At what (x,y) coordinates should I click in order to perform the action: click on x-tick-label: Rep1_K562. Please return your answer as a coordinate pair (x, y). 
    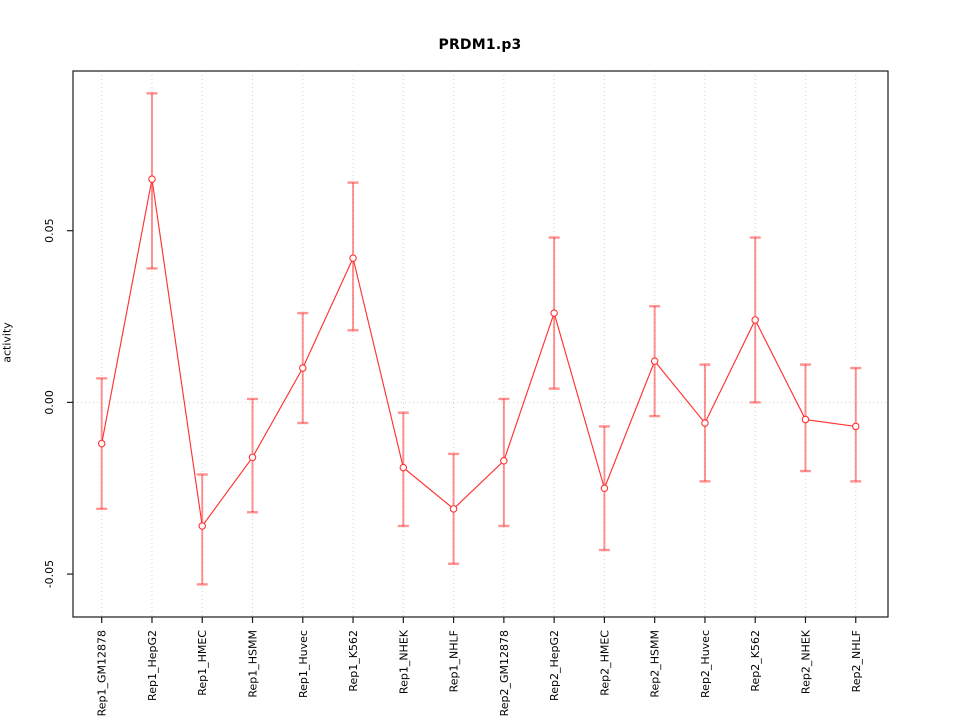
    Looking at the image, I should click on (353, 661).